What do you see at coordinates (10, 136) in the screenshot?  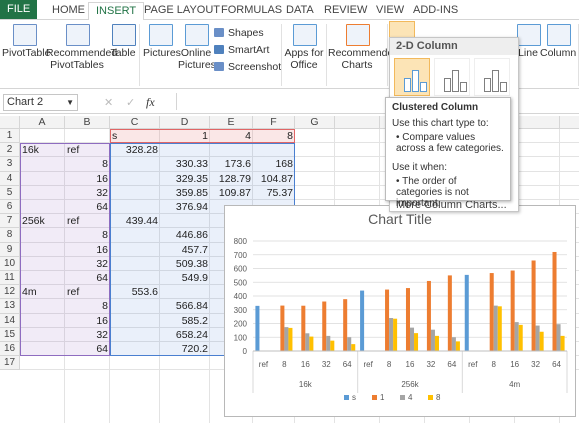 I see `row-header: 1` at bounding box center [10, 136].